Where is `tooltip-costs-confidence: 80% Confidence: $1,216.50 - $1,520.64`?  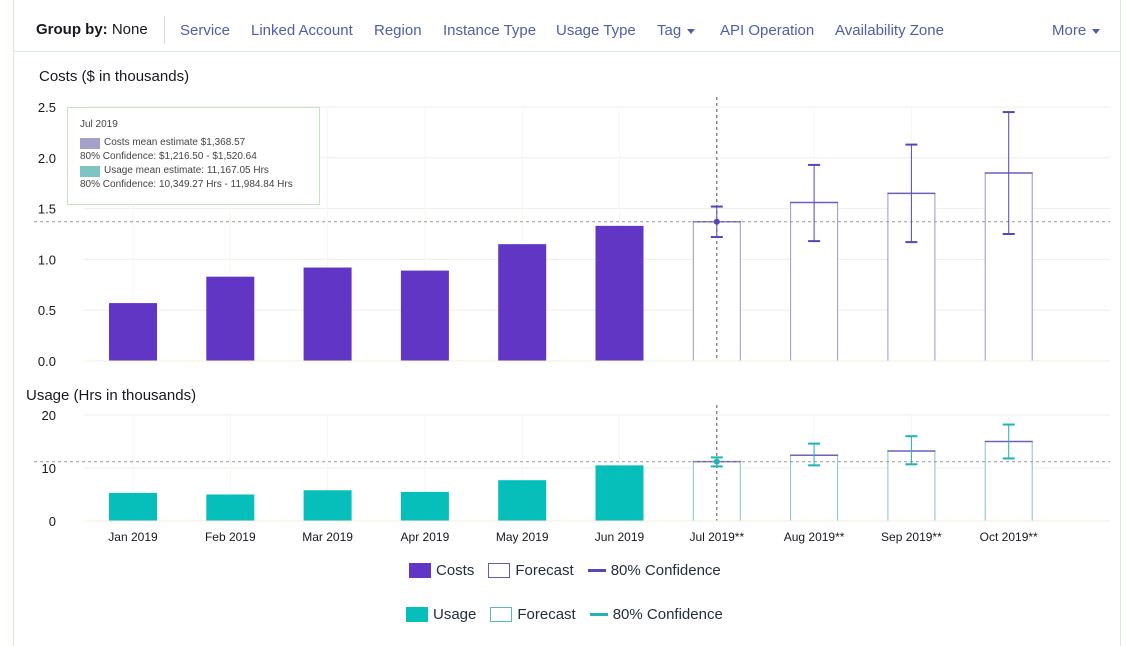
tooltip-costs-confidence: 80% Confidence: $1,216.50 - $1,520.64 is located at coordinates (168, 156).